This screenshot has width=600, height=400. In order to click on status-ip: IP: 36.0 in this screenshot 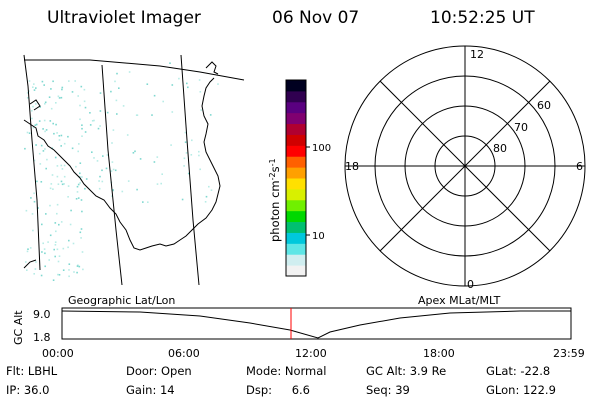, I will do `click(28, 390)`.